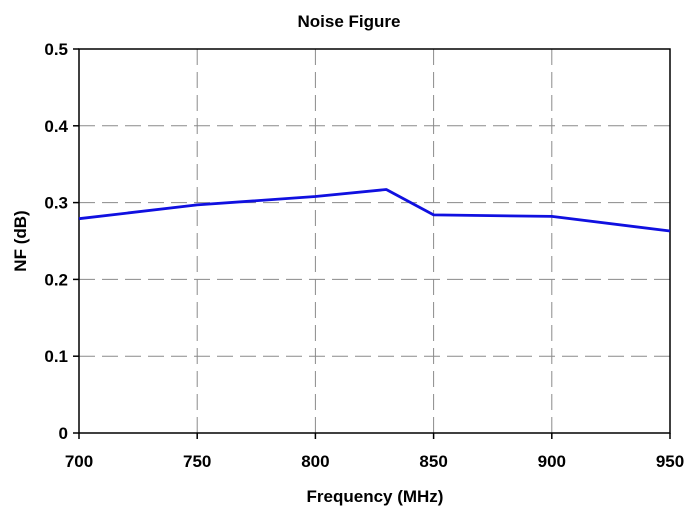 This screenshot has height=512, width=691. Describe the element at coordinates (56, 356) in the screenshot. I see `y-tick-label: 0.1` at that location.